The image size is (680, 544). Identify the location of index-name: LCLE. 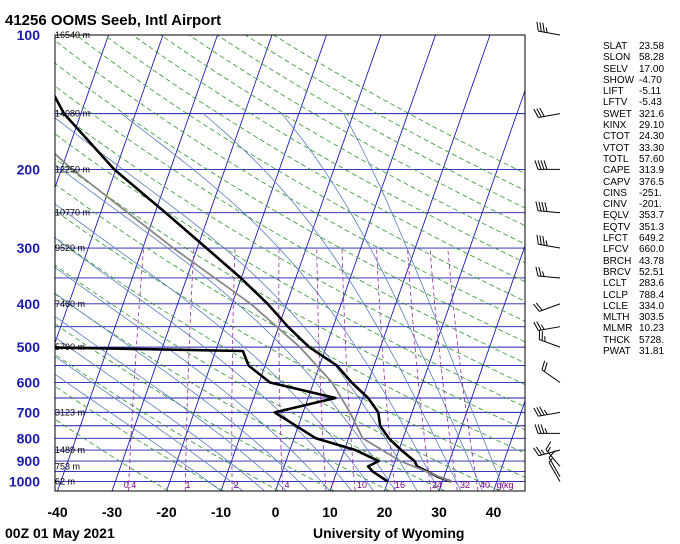
(616, 306).